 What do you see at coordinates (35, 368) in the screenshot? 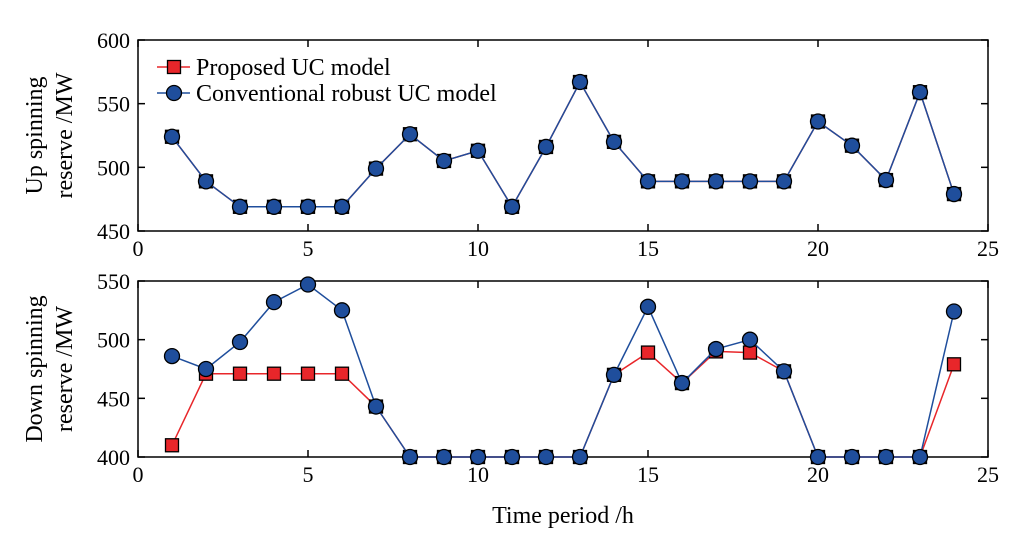
I see `y-axis-label-line: Down spinning` at bounding box center [35, 368].